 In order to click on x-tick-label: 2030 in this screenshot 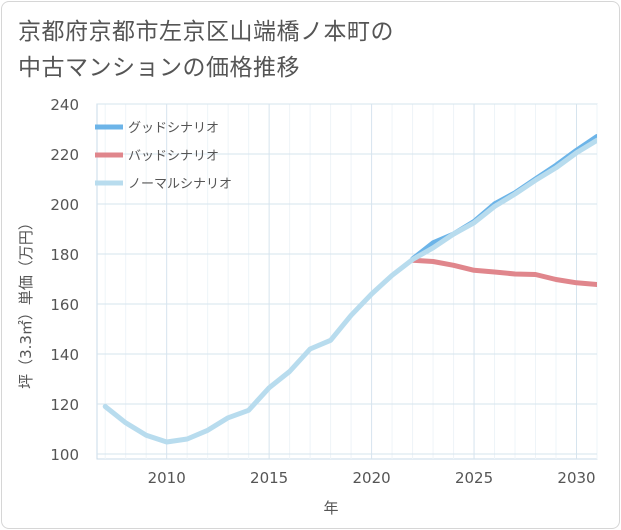, I will do `click(576, 478)`.